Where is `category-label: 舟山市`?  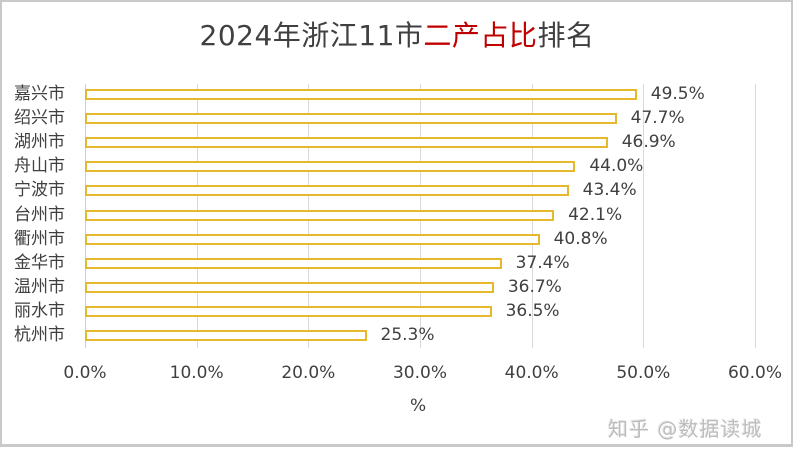
category-label: 舟山市 is located at coordinates (39, 166).